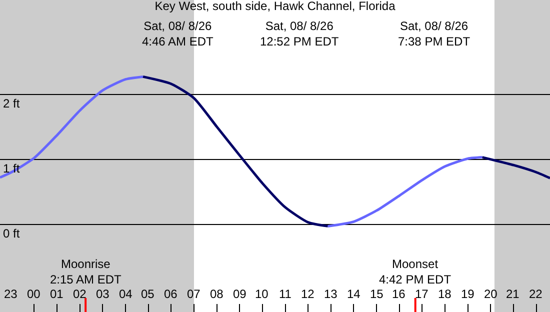  Describe the element at coordinates (262, 294) in the screenshot. I see `x-tick-label: 10` at that location.